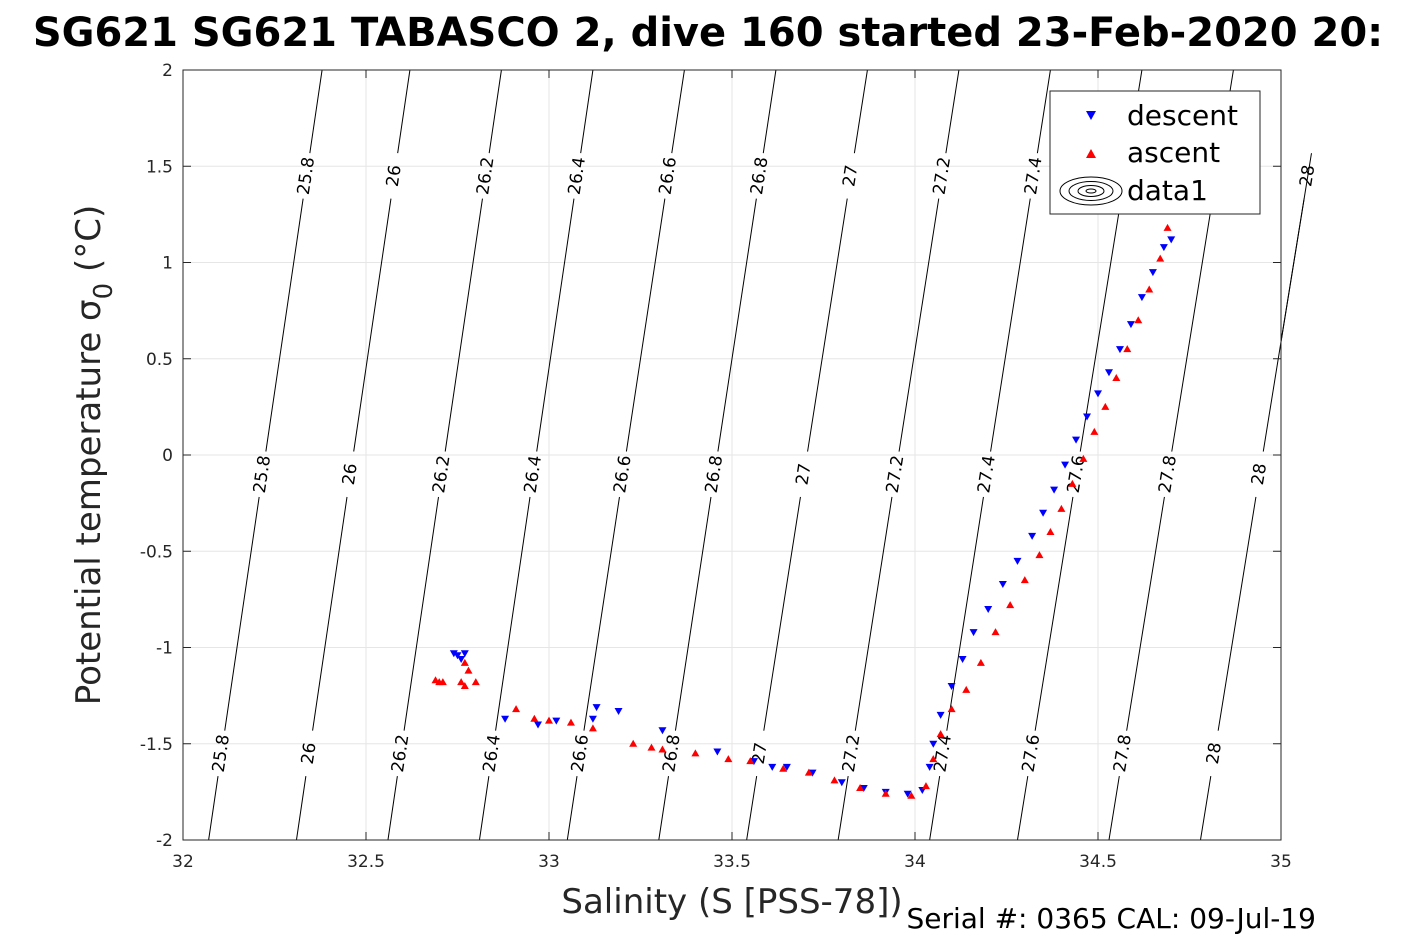  What do you see at coordinates (1098, 862) in the screenshot?
I see `x-tick-label: 34.5` at bounding box center [1098, 862].